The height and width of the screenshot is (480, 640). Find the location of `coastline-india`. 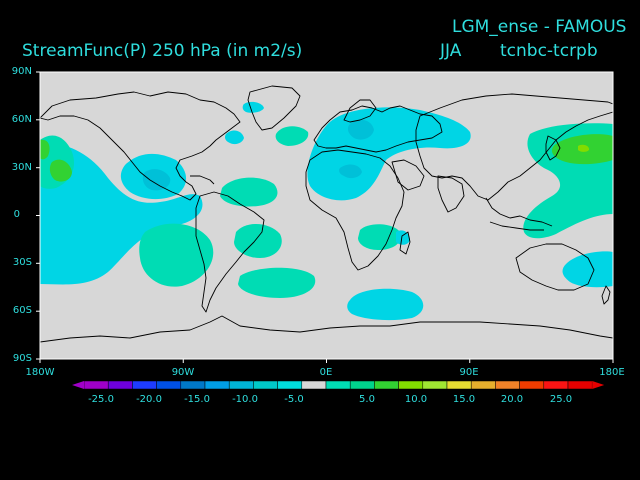

coastline-india is located at coordinates (451, 194).